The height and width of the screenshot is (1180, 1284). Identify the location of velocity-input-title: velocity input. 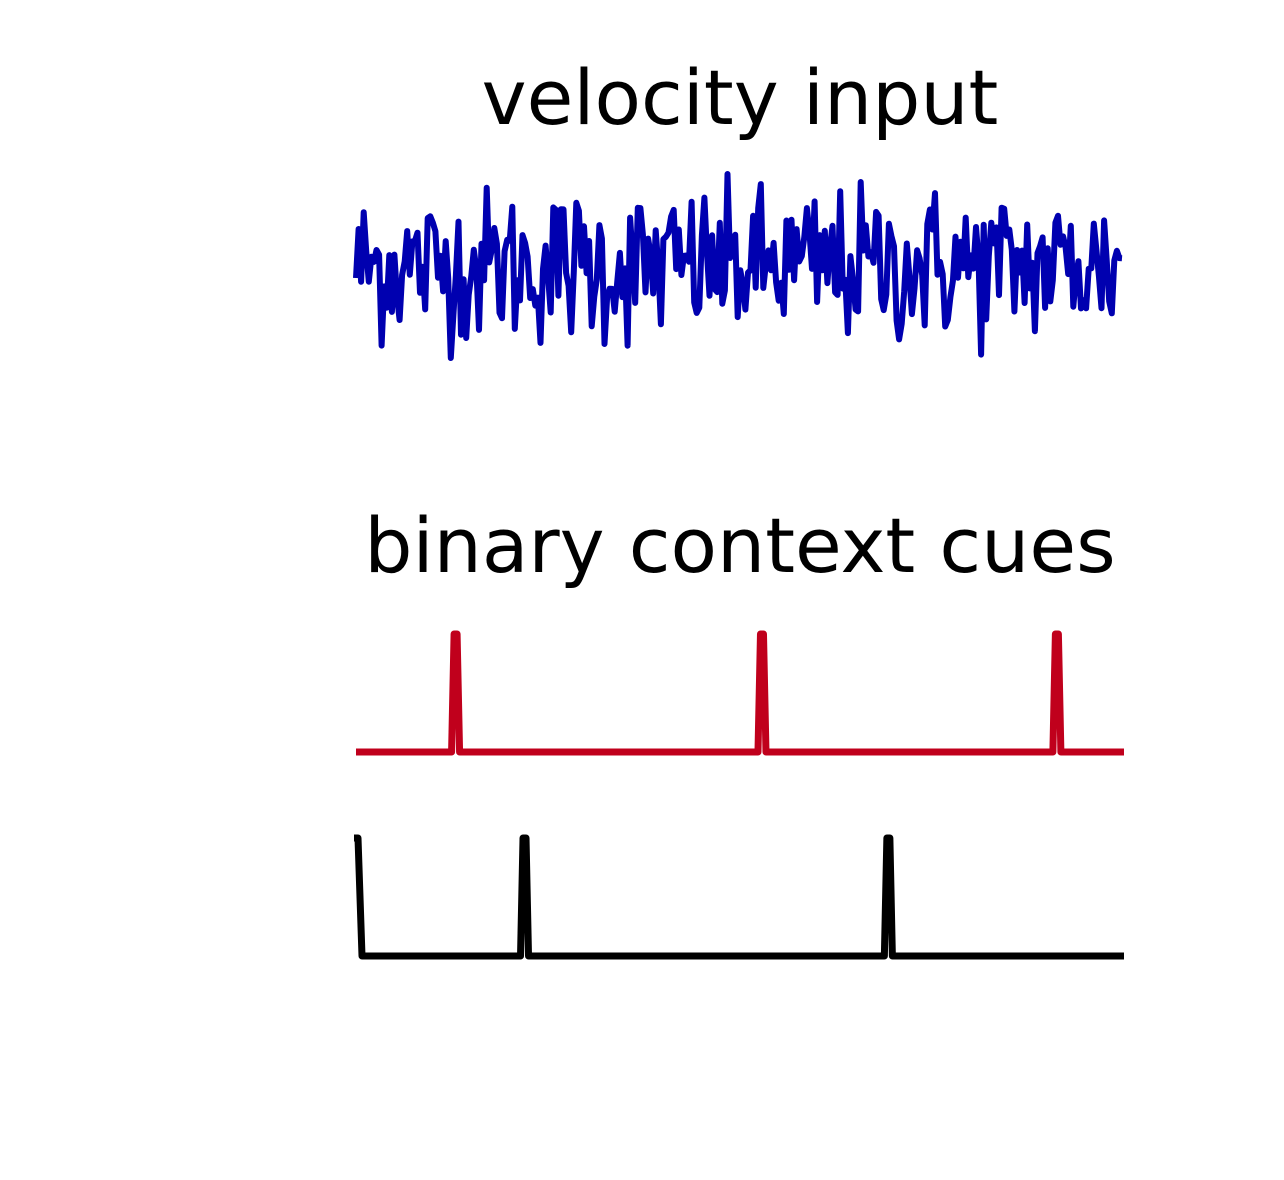
(740, 97).